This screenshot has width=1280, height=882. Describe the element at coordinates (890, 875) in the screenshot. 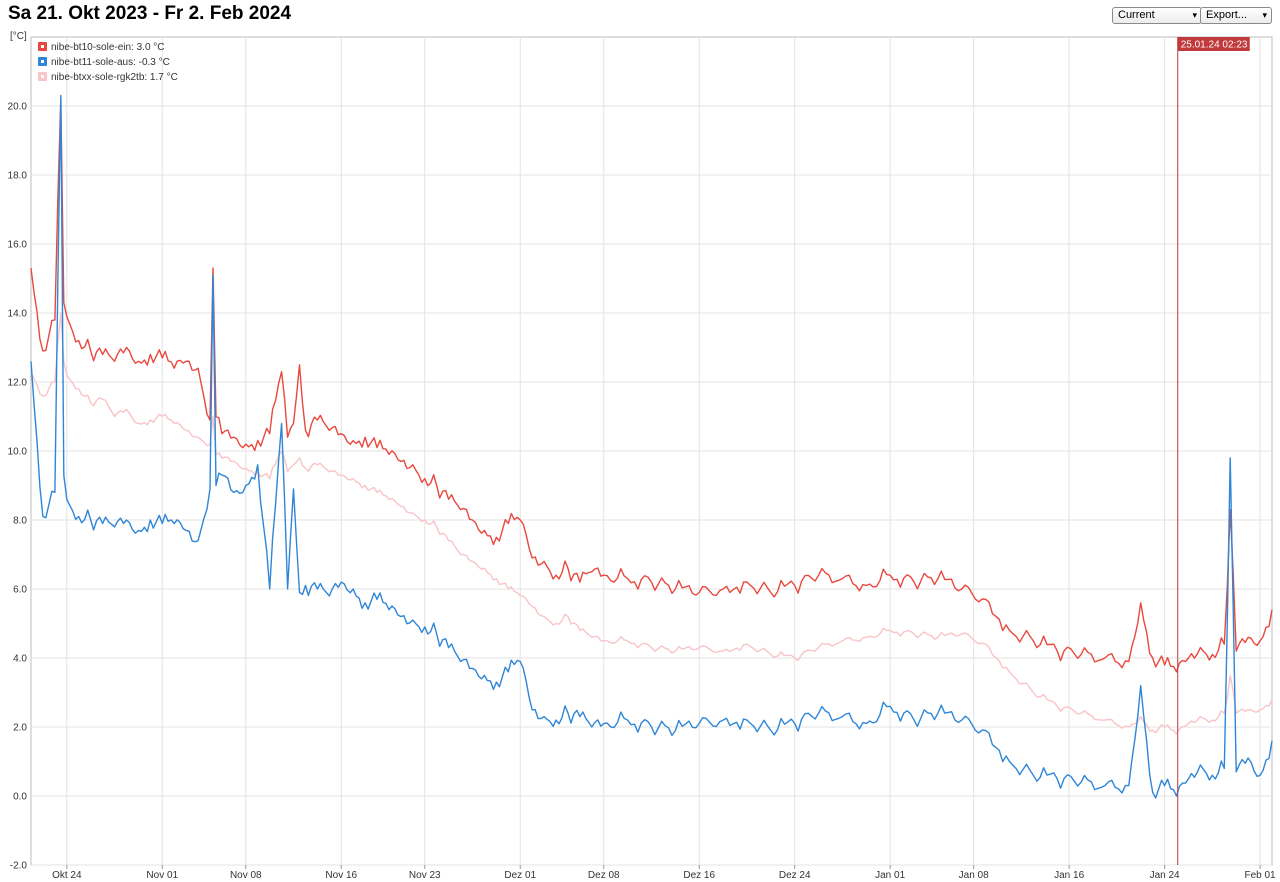

I see `x-tick-label: Jan 01` at that location.